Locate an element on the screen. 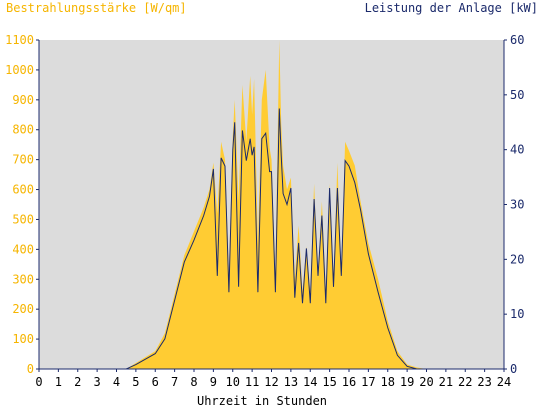 The height and width of the screenshot is (408, 544). y-right-tick-label: 10 is located at coordinates (517, 314).